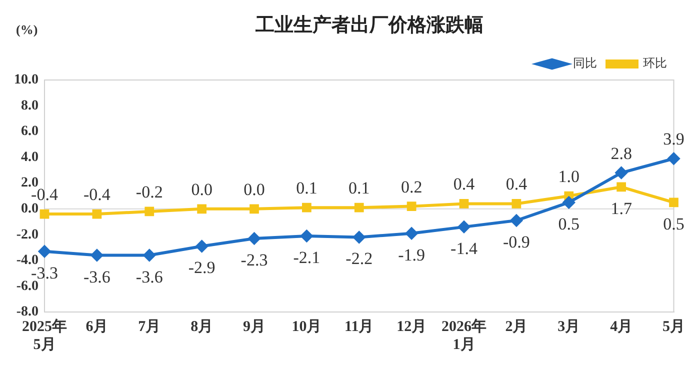  I want to click on x-tick-label: 6月, so click(97, 326).